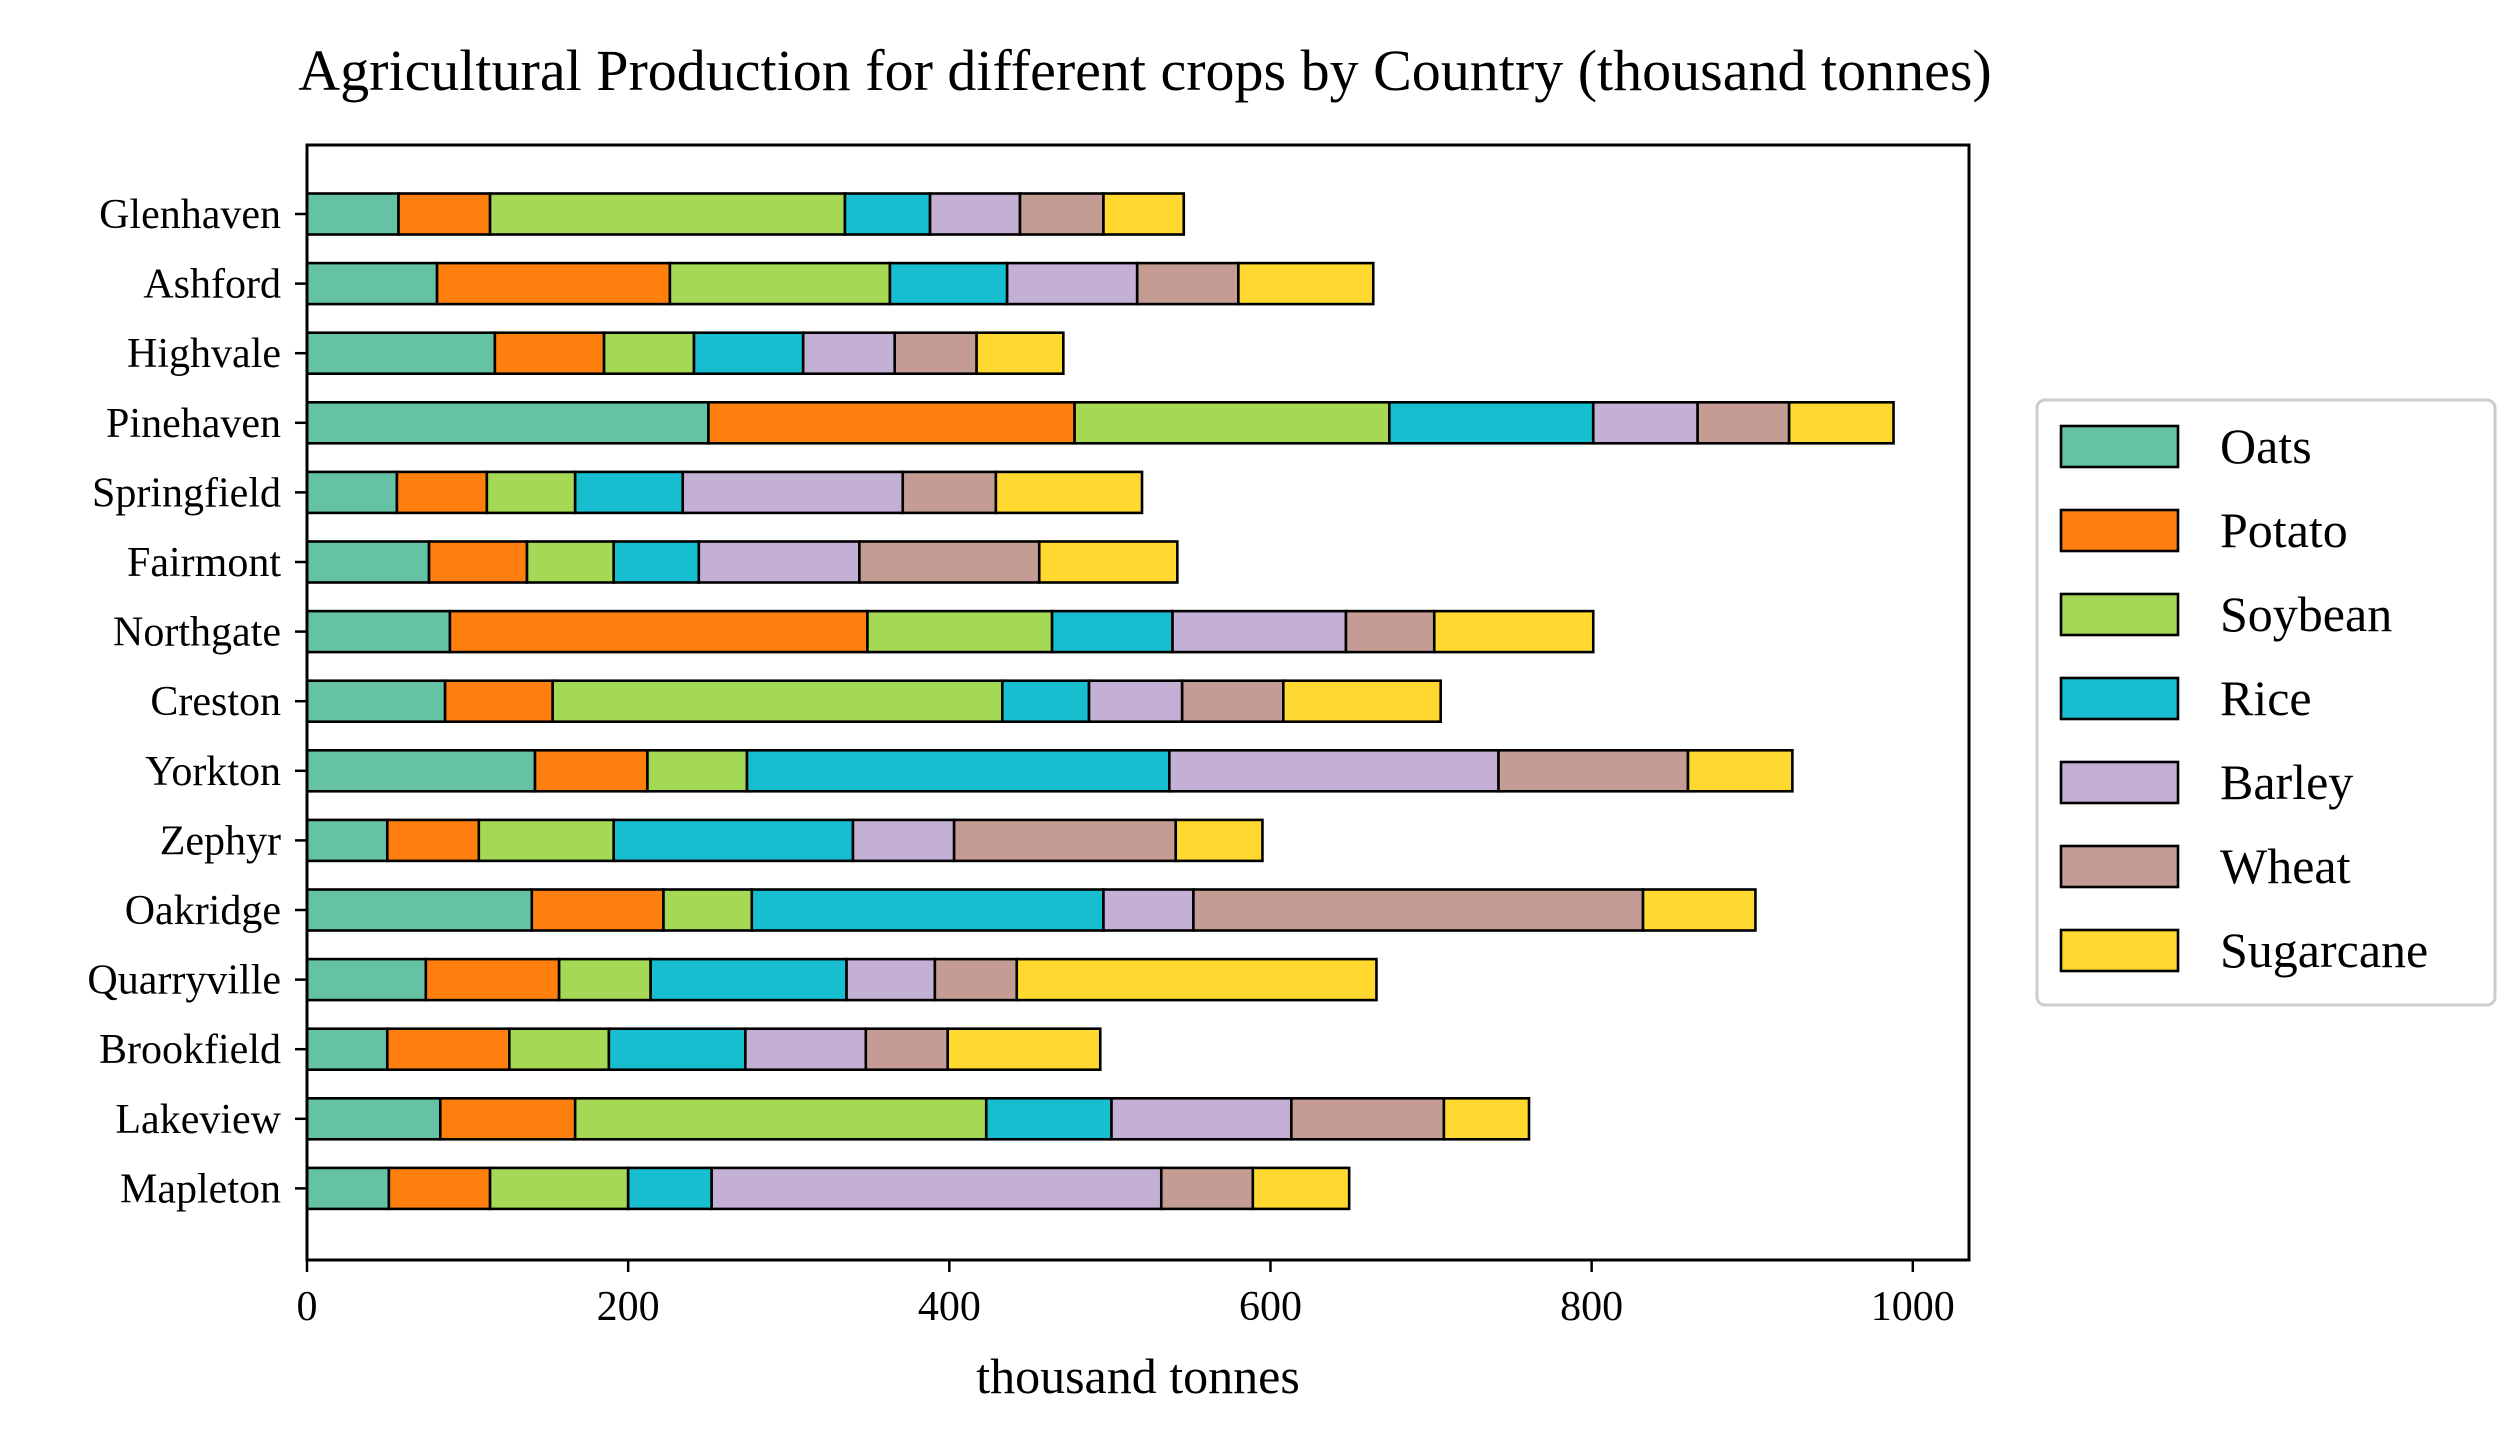 This screenshot has height=1440, width=2520. I want to click on bar-potato-glenhaven, so click(444, 214).